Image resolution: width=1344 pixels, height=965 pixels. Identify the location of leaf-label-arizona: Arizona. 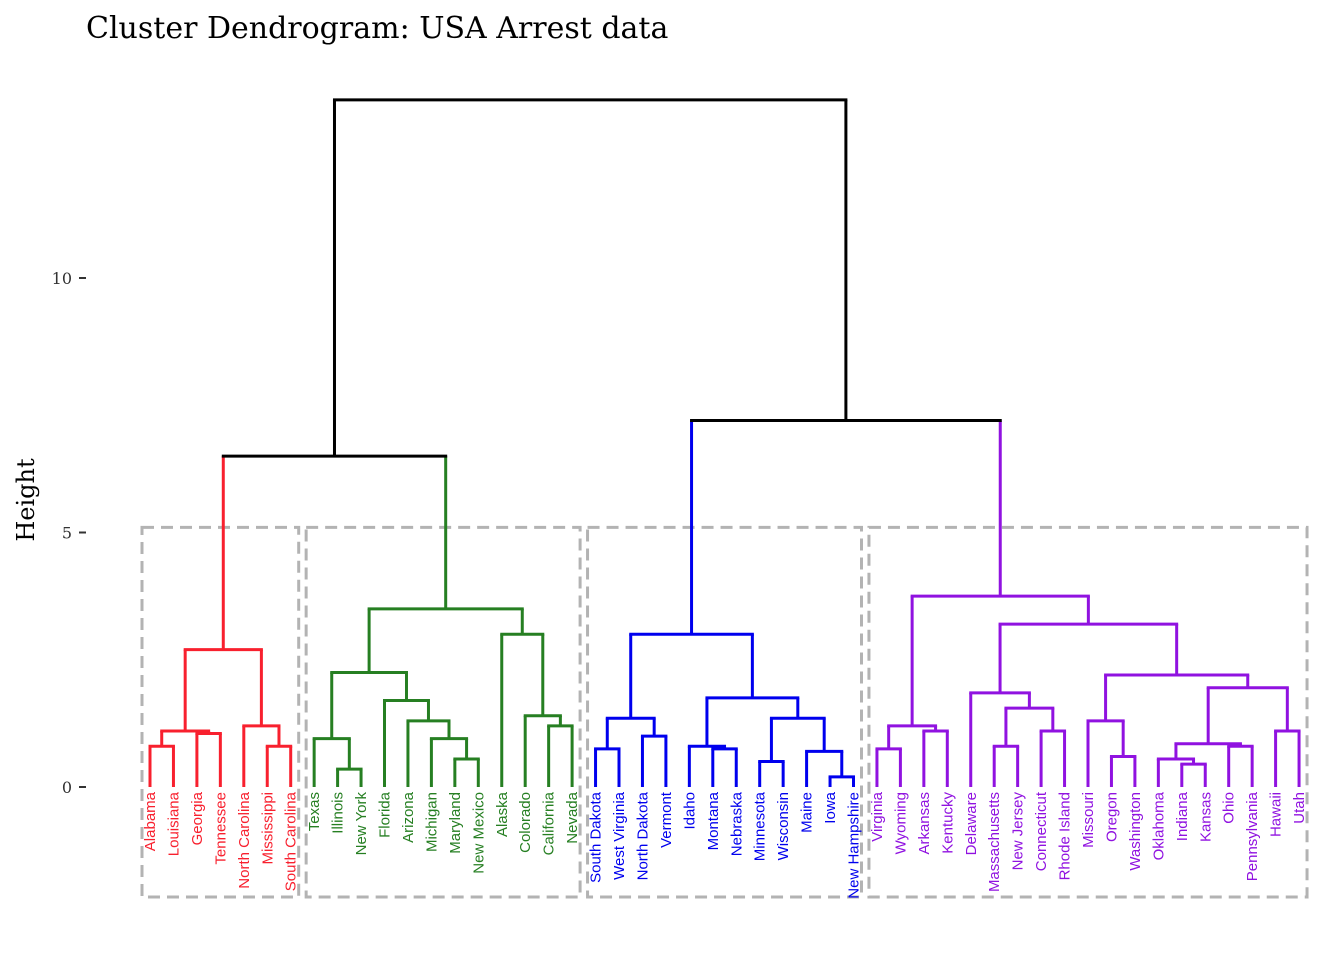
(408, 817).